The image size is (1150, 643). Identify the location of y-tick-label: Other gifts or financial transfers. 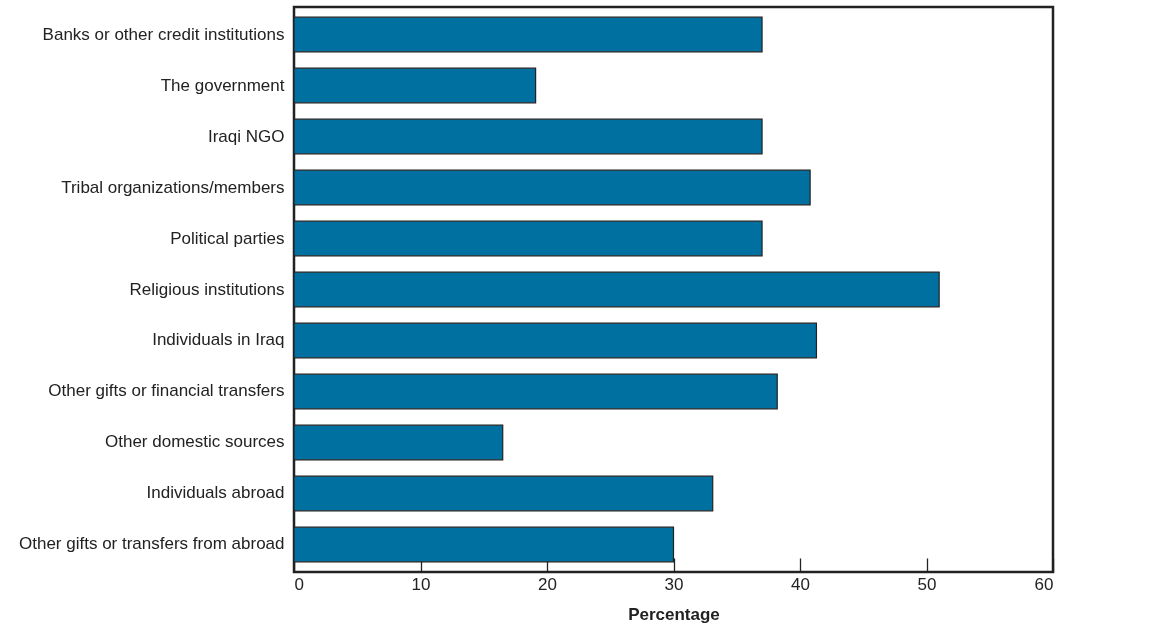
(166, 391).